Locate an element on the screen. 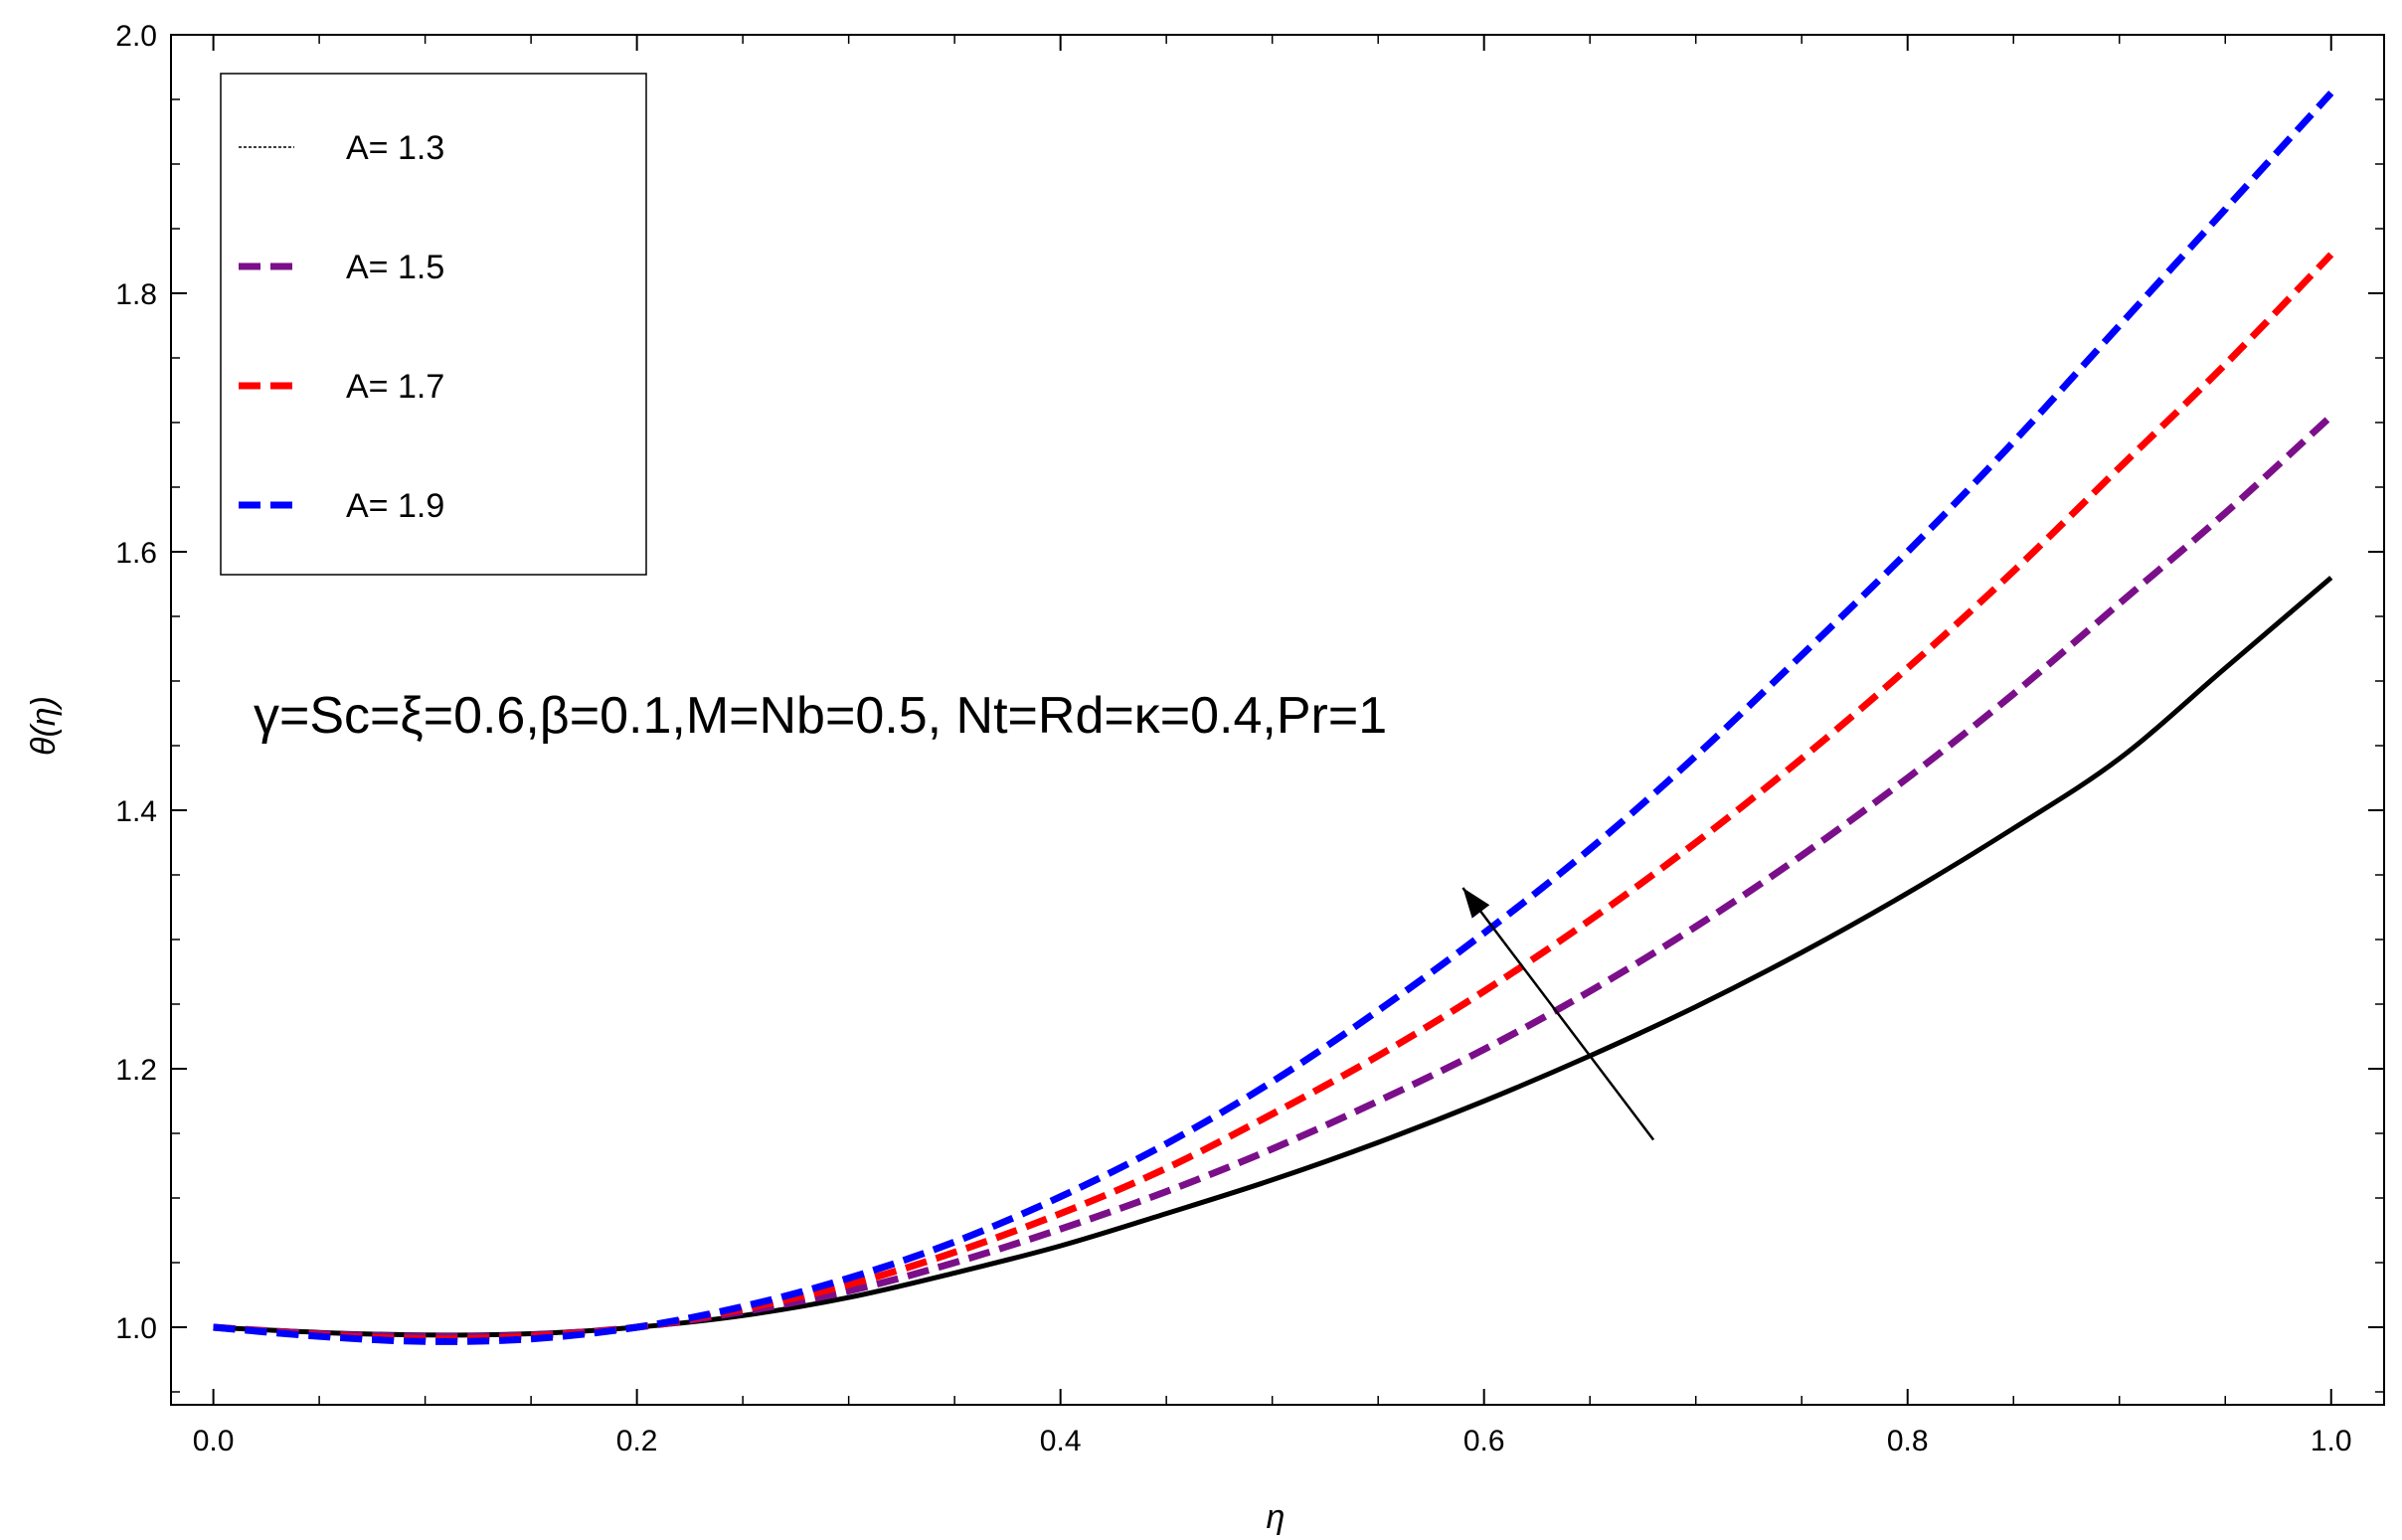 Image resolution: width=2402 pixels, height=1540 pixels. y-tick-label: 1.4 is located at coordinates (136, 811).